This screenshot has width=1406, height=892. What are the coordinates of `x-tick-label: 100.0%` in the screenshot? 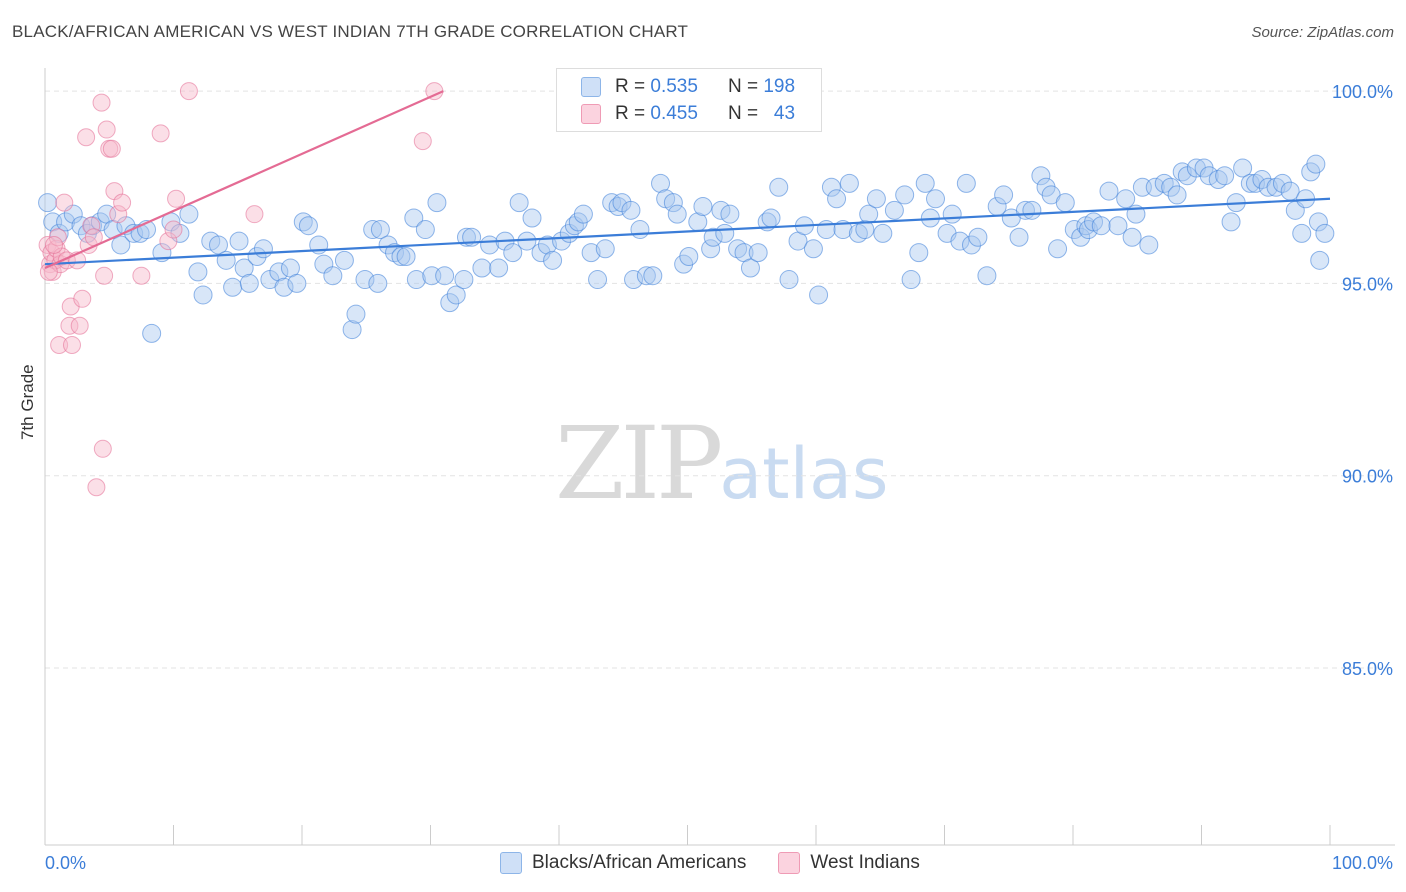 It's located at (1362, 863).